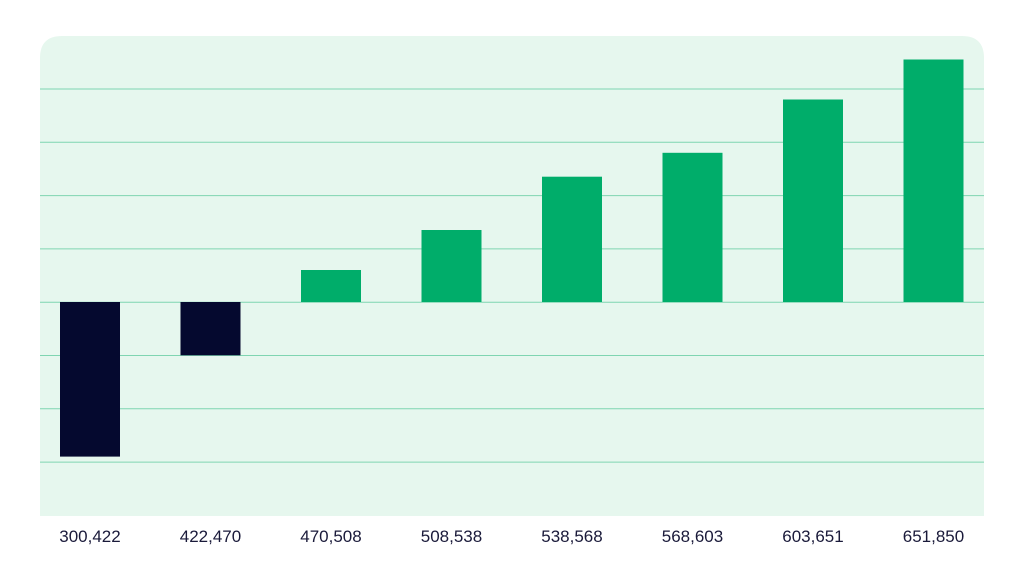 The height and width of the screenshot is (581, 1024). I want to click on x-tick-label: 603,651, so click(812, 536).